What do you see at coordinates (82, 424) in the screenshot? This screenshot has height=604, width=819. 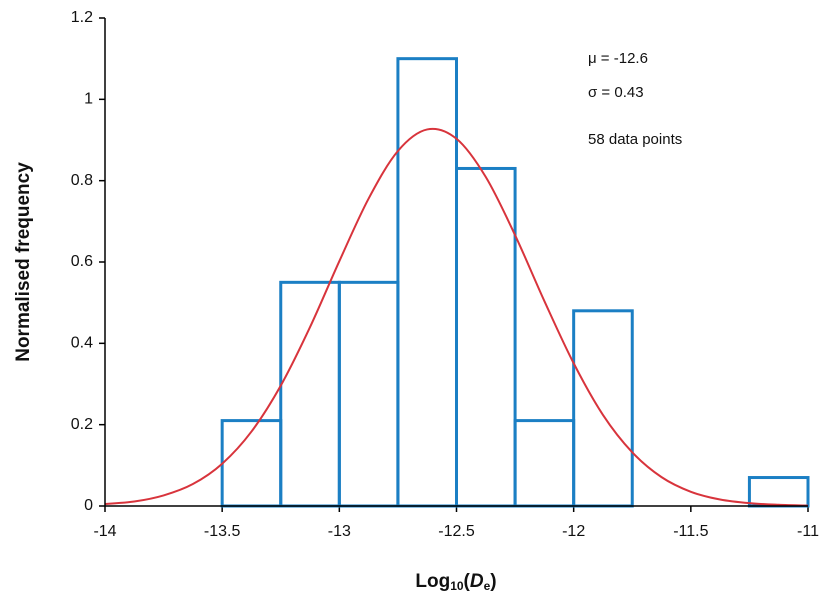 I see `y-tick-label: 0.2` at bounding box center [82, 424].